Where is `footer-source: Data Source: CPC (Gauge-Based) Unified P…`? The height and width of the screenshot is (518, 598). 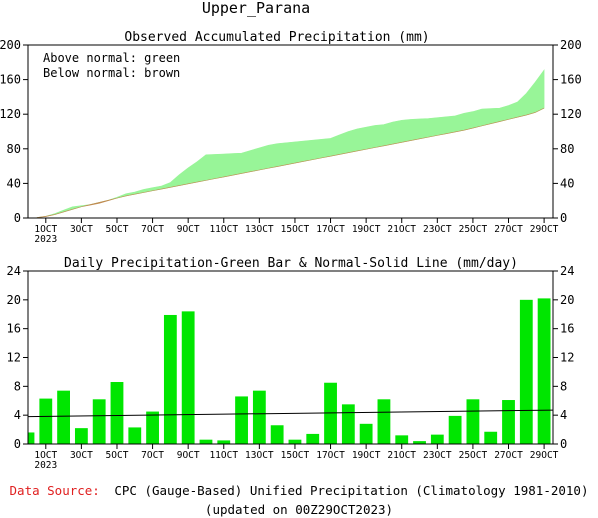
footer-source: Data Source: CPC (Gauge-Based) Unified P… is located at coordinates (299, 490).